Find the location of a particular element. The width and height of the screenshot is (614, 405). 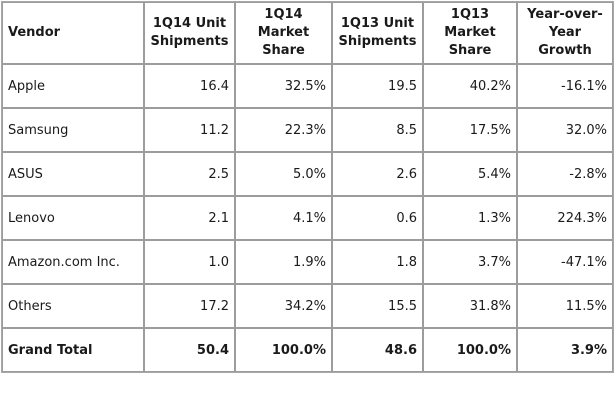

grand-total-row: Grand Total 50.4 100.0% 48.6 100.0% 3.9% is located at coordinates (307, 350).